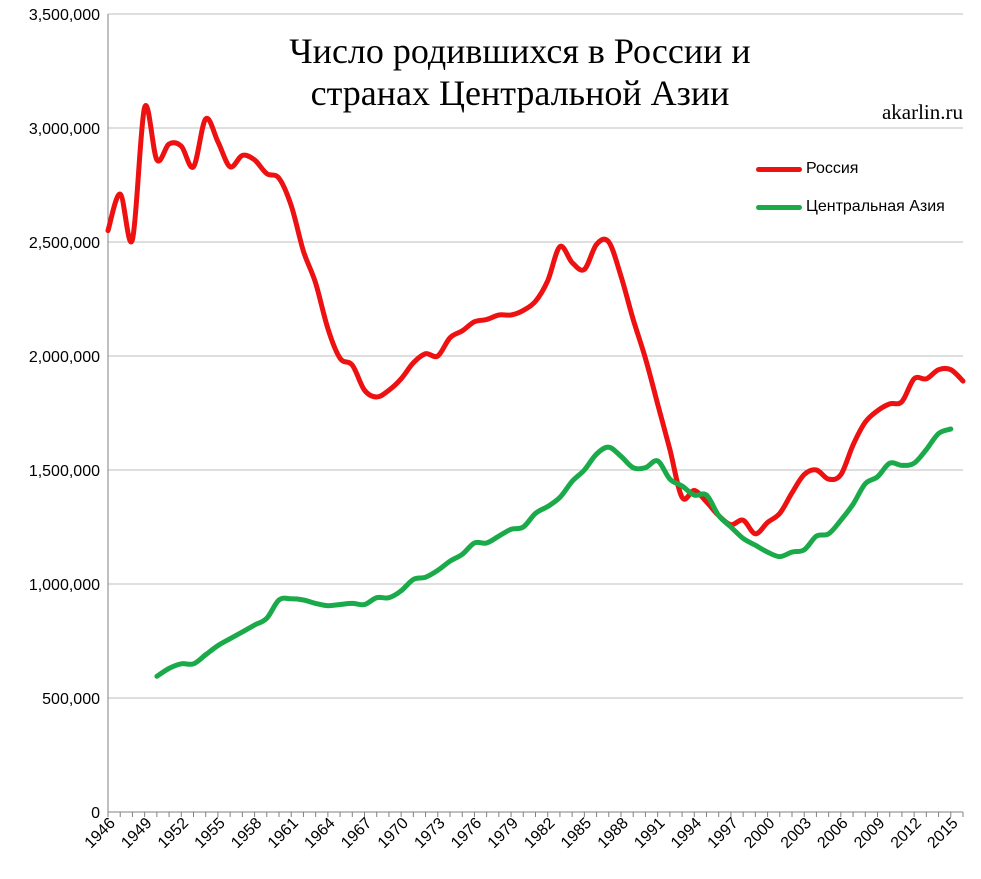  What do you see at coordinates (429, 833) in the screenshot?
I see `x-tick-label: 1973` at bounding box center [429, 833].